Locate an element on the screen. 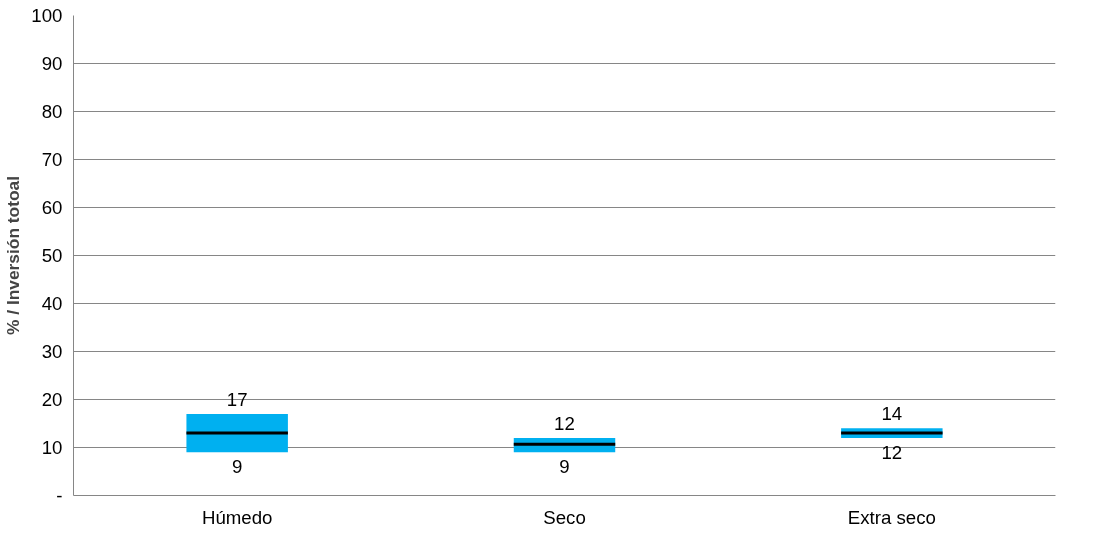  x-tick-label: Húmedo is located at coordinates (237, 517).